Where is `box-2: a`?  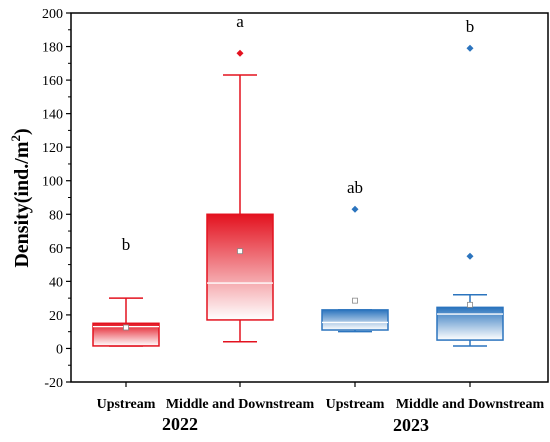
box-2: a is located at coordinates (240, 177).